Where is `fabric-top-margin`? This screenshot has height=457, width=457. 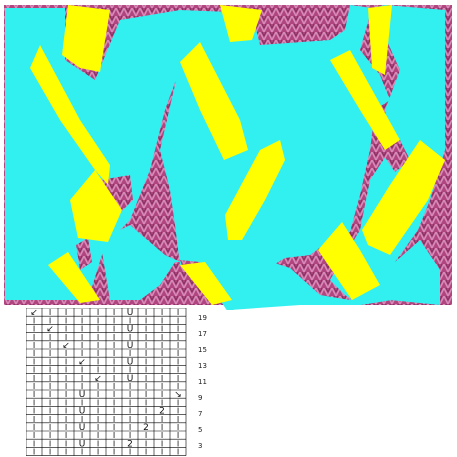 fabric-top-margin is located at coordinates (228, 2).